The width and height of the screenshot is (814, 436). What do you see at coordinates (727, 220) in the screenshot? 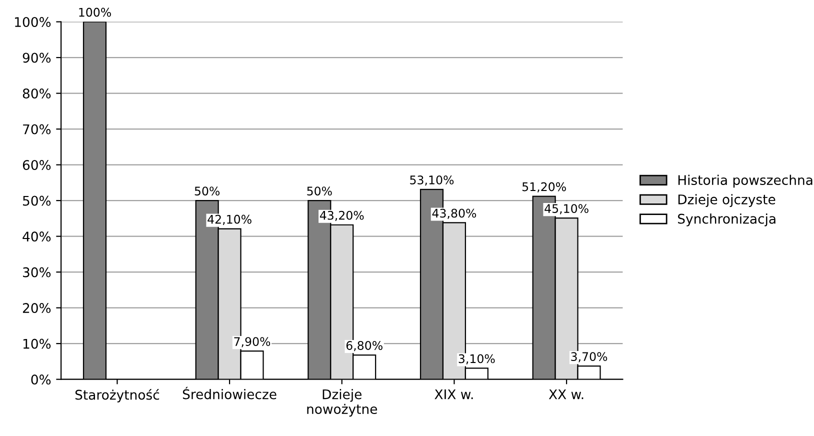
I see `legend-label: Synchronizacja` at bounding box center [727, 220].